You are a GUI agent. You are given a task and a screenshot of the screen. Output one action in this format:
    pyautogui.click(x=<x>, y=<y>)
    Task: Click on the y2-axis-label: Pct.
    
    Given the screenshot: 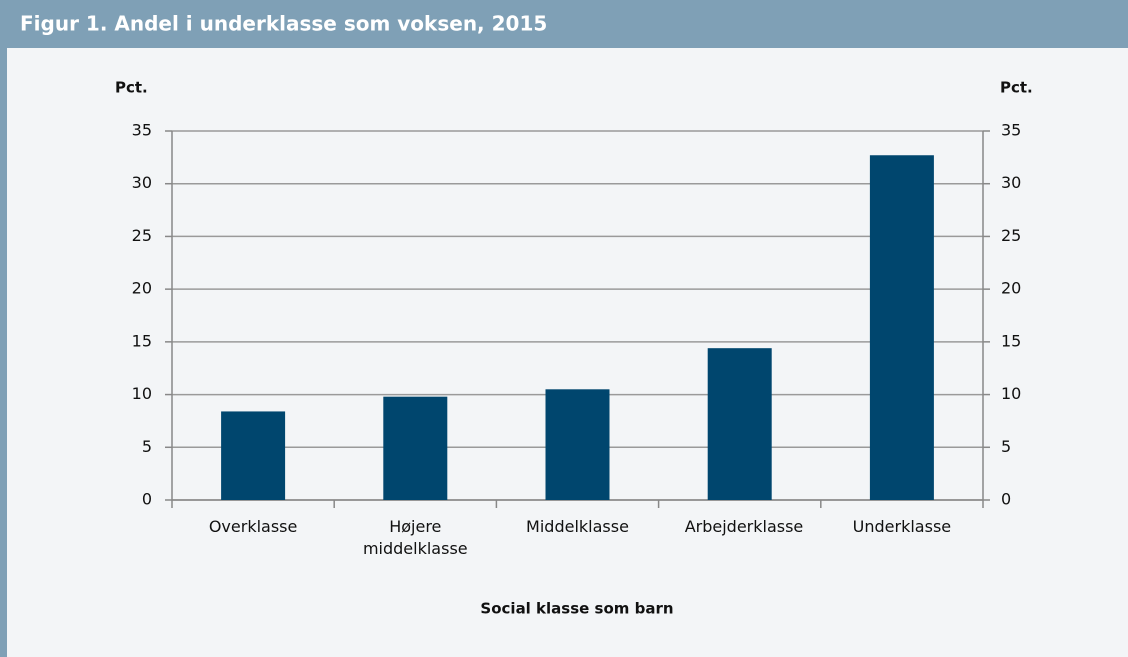 What is the action you would take?
    pyautogui.click(x=1016, y=88)
    